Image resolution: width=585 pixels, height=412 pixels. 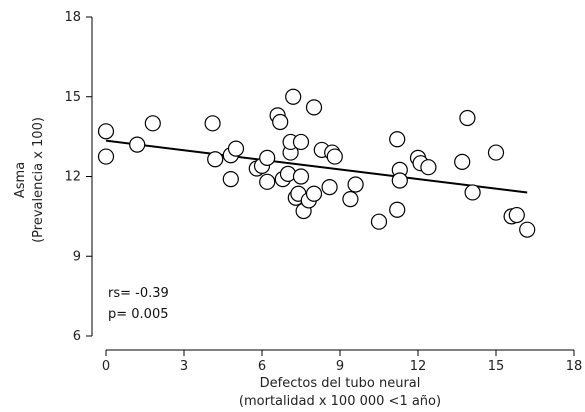 What do you see at coordinates (138, 293) in the screenshot?
I see `annotation-rs: rs= -0.39` at bounding box center [138, 293].